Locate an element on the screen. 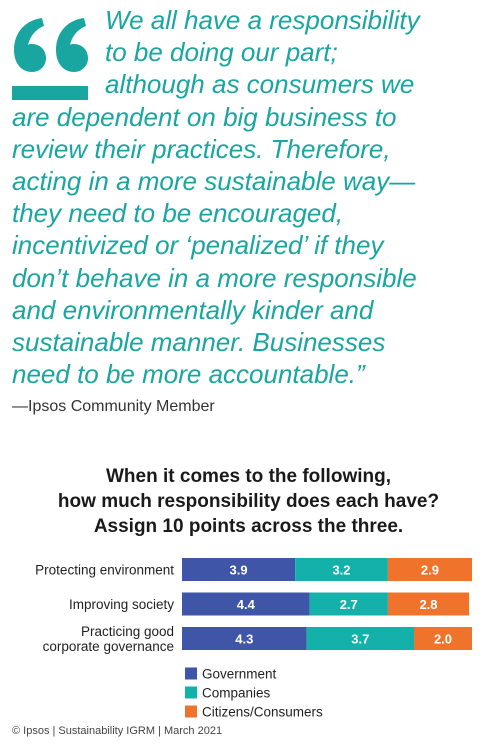  chart-title-line: When it comes to the following, is located at coordinates (248, 476).